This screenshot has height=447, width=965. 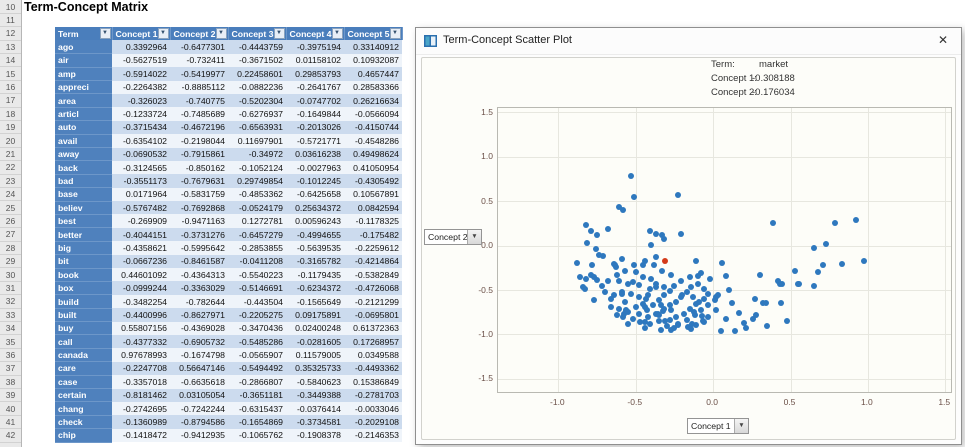 I want to click on value-cell: -0.5419977, so click(x=199, y=74).